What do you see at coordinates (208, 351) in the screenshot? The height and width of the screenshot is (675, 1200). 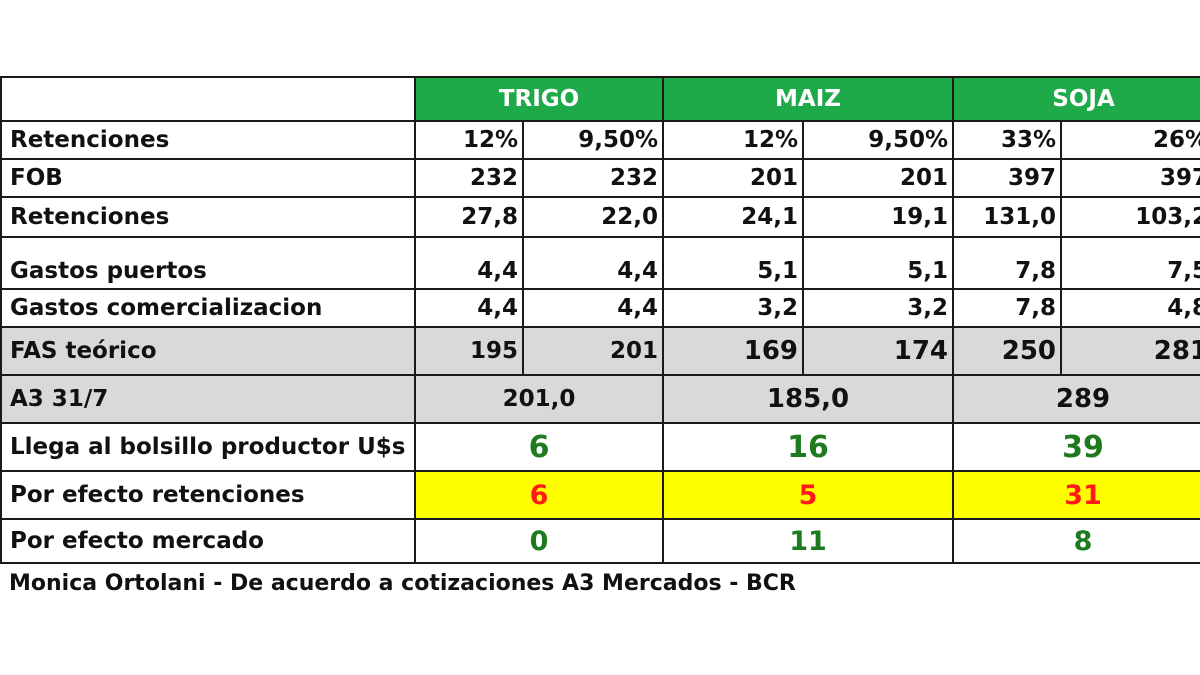 I see `row-label: FAS teórico` at bounding box center [208, 351].